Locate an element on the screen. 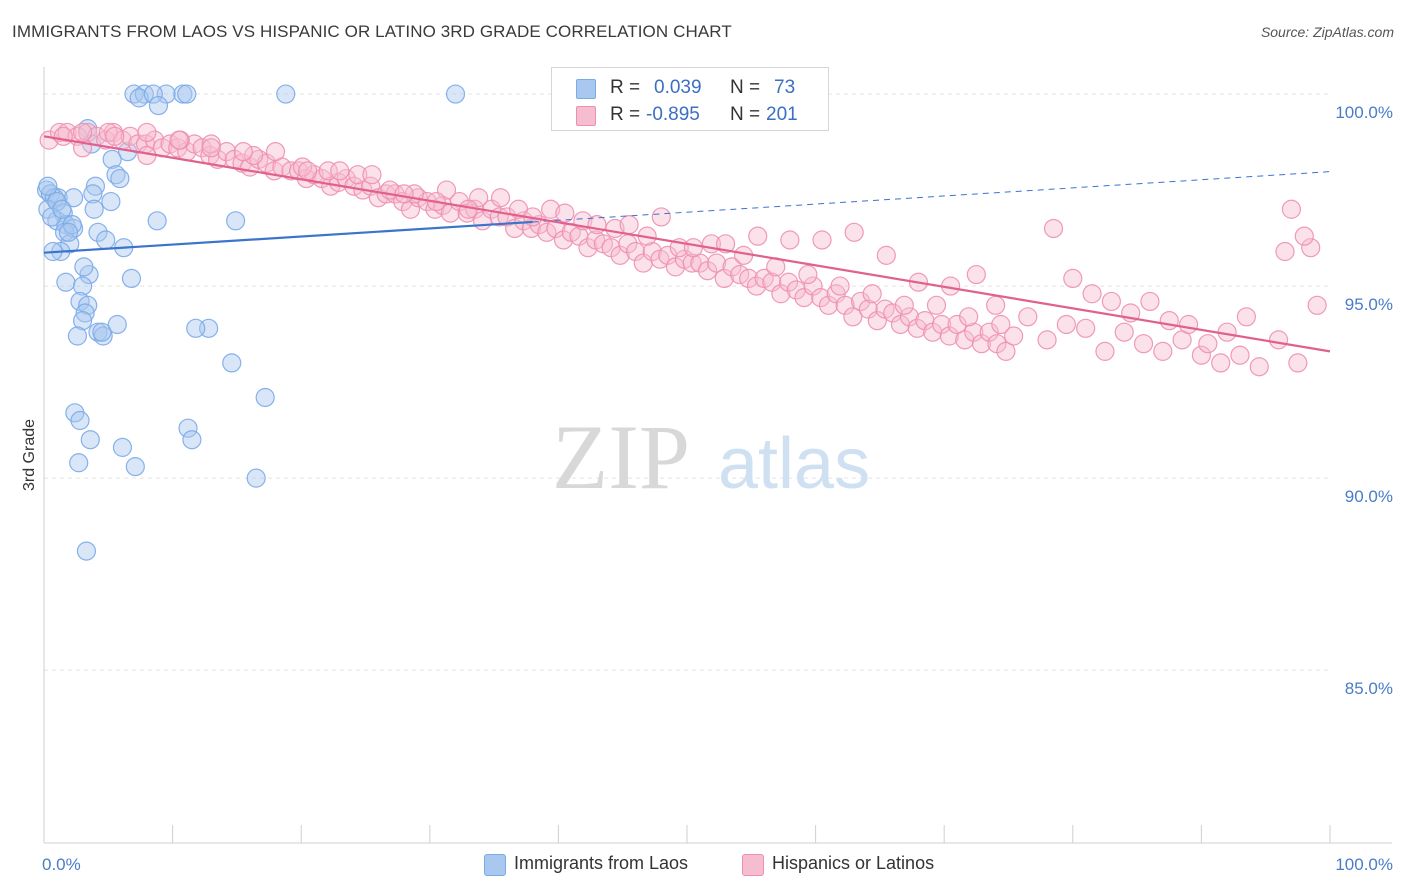  y-axis-title: 3rd Grade is located at coordinates (29, 455).